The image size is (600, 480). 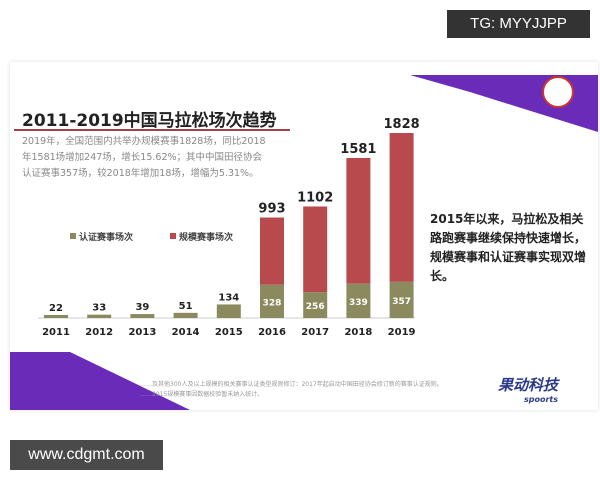 I want to click on data-label-certified: 328, so click(x=272, y=303).